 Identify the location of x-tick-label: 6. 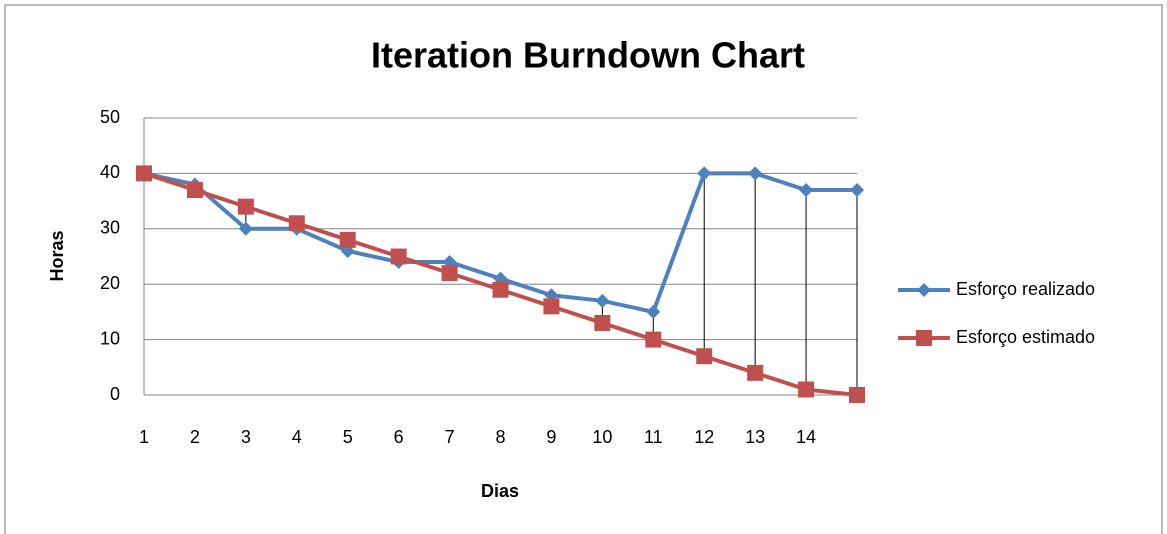
(399, 437).